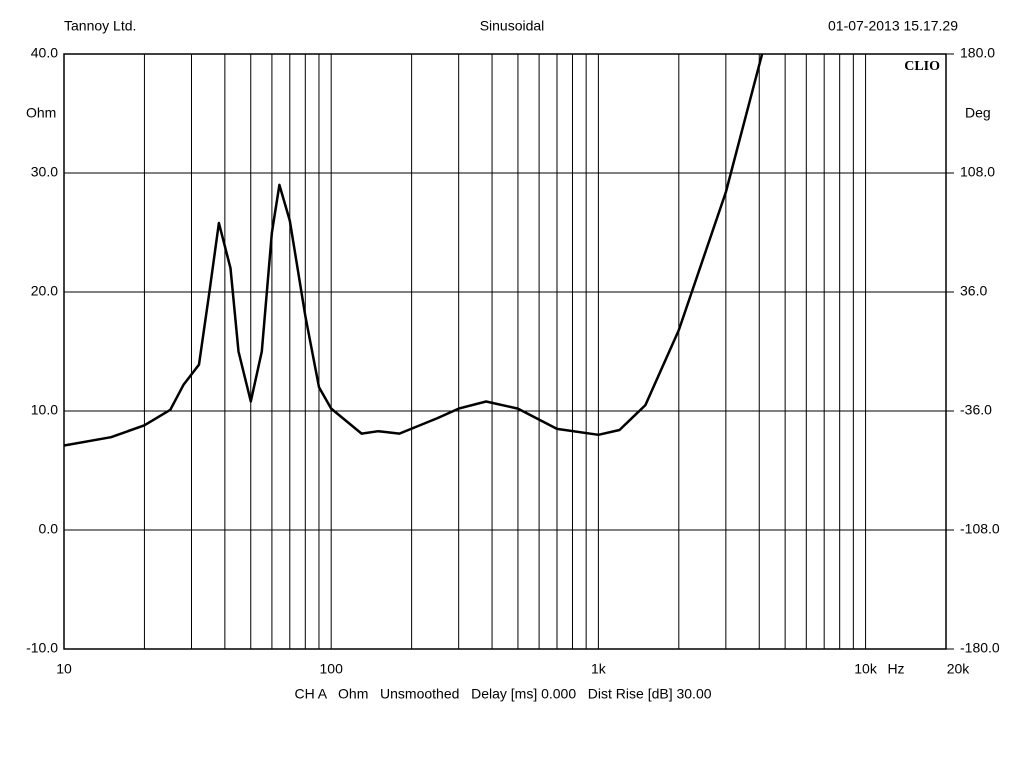  Describe the element at coordinates (41, 113) in the screenshot. I see `y-unit: Ohm` at that location.